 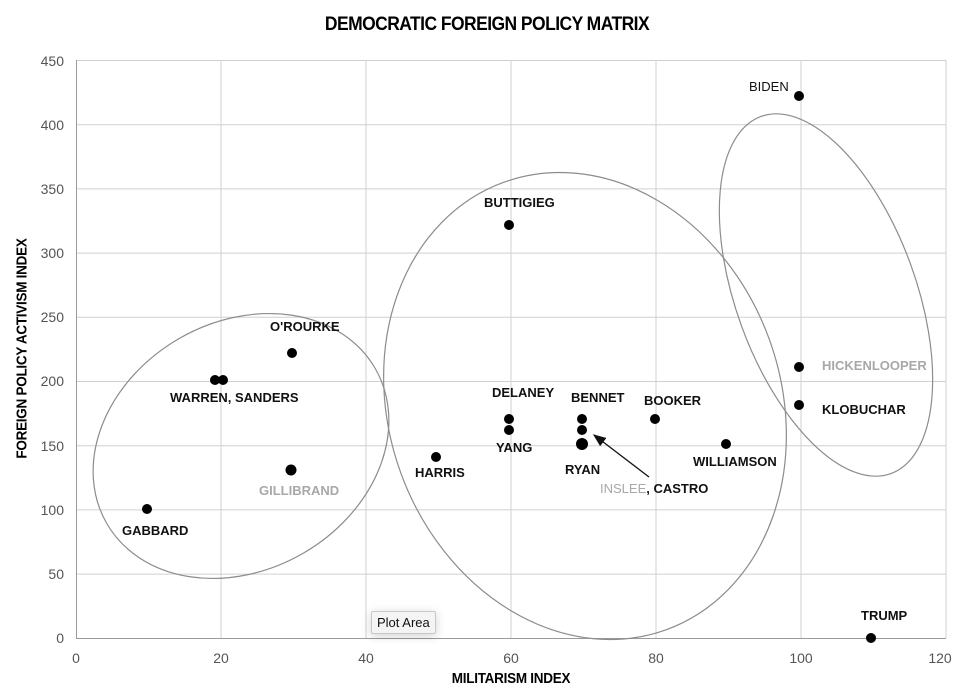 I want to click on y-tick: 250, so click(x=53, y=317).